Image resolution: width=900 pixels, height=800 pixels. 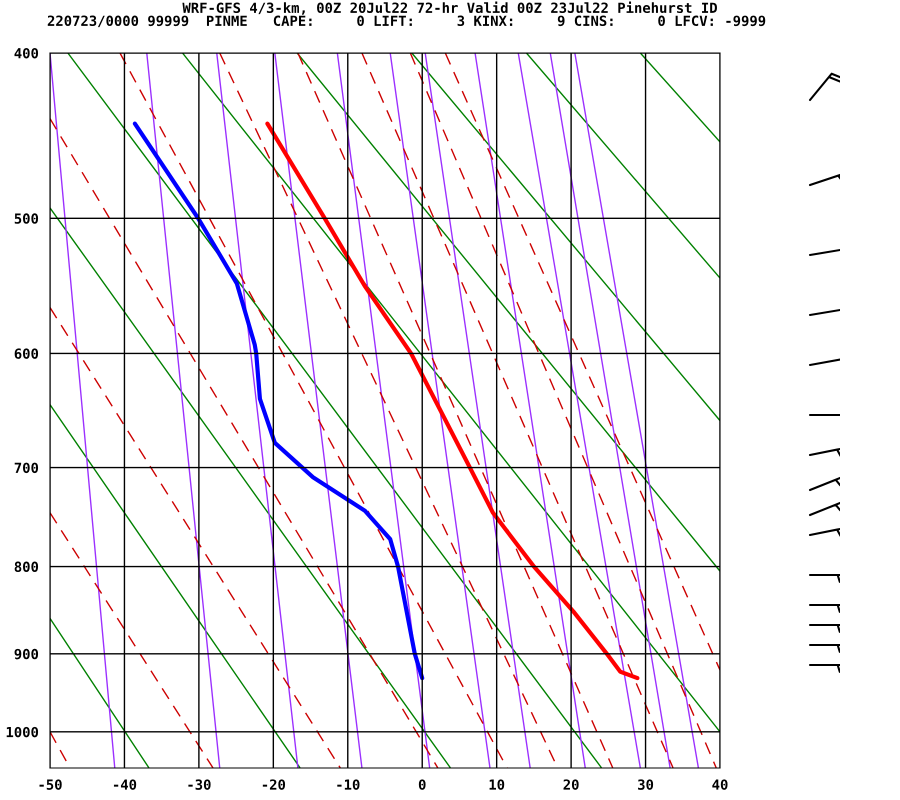 What do you see at coordinates (22, 732) in the screenshot?
I see `y-tick-label: 1000` at bounding box center [22, 732].